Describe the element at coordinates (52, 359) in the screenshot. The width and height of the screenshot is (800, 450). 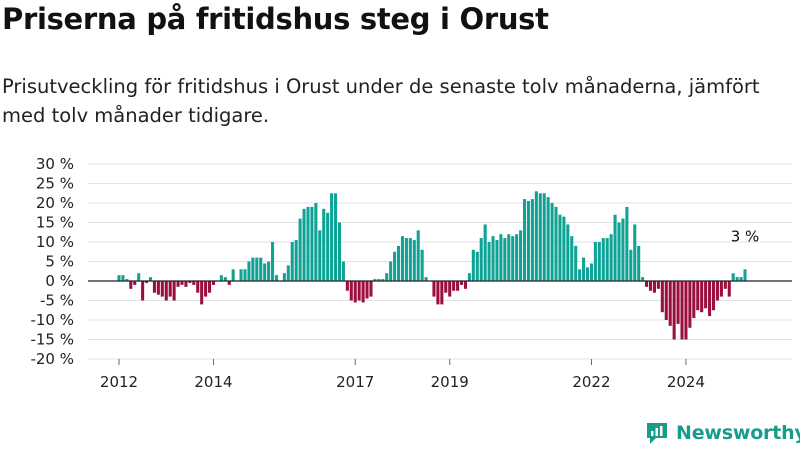
I see `y-tick-label: -20 %` at that location.